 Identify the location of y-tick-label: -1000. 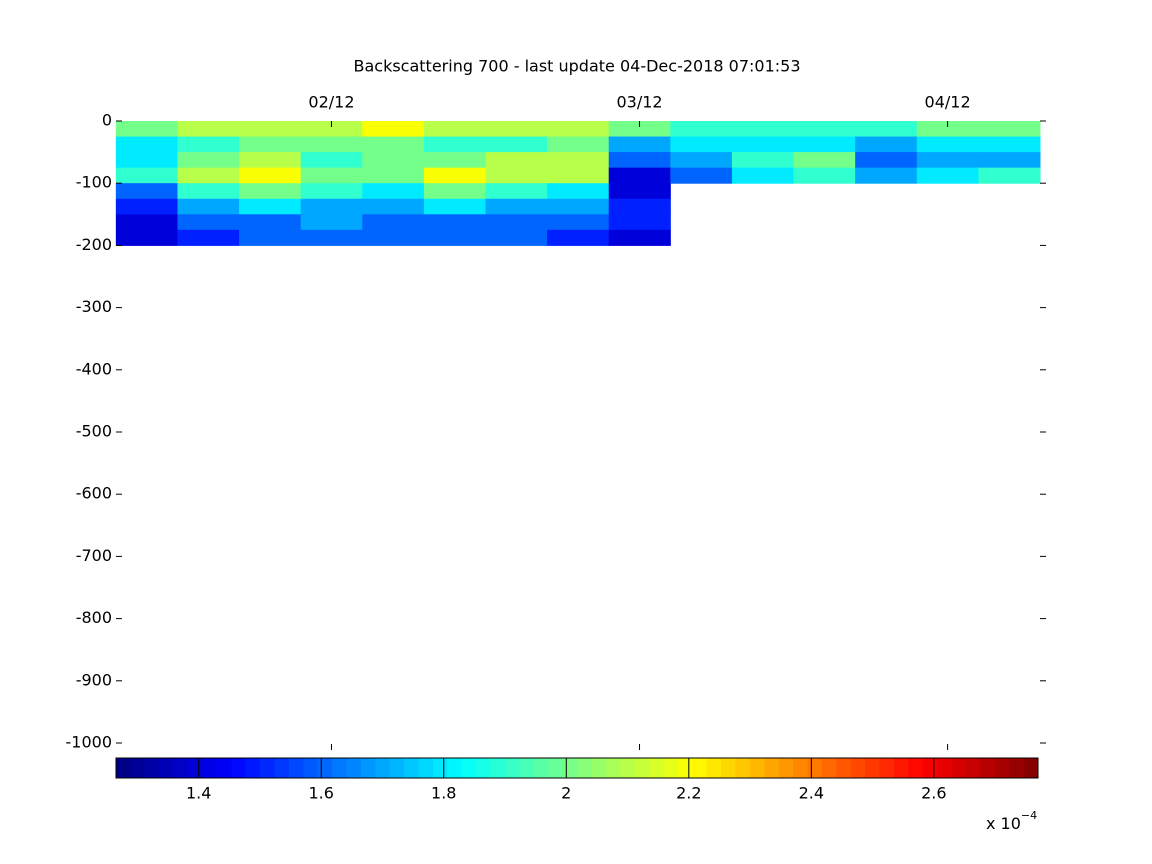
(89, 742).